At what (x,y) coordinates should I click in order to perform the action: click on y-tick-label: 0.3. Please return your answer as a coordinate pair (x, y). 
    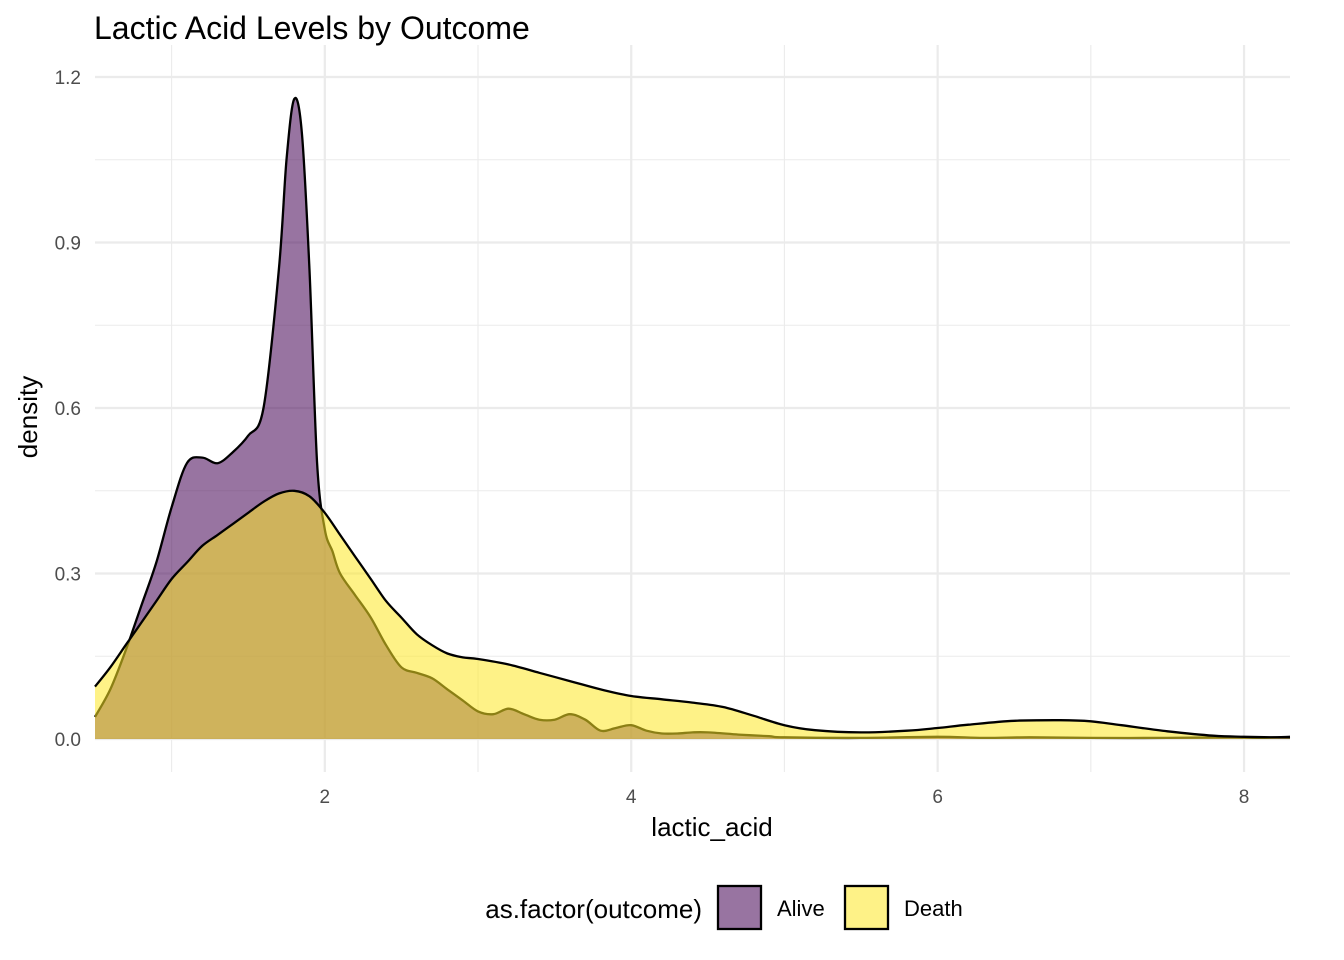
    Looking at the image, I should click on (68, 575).